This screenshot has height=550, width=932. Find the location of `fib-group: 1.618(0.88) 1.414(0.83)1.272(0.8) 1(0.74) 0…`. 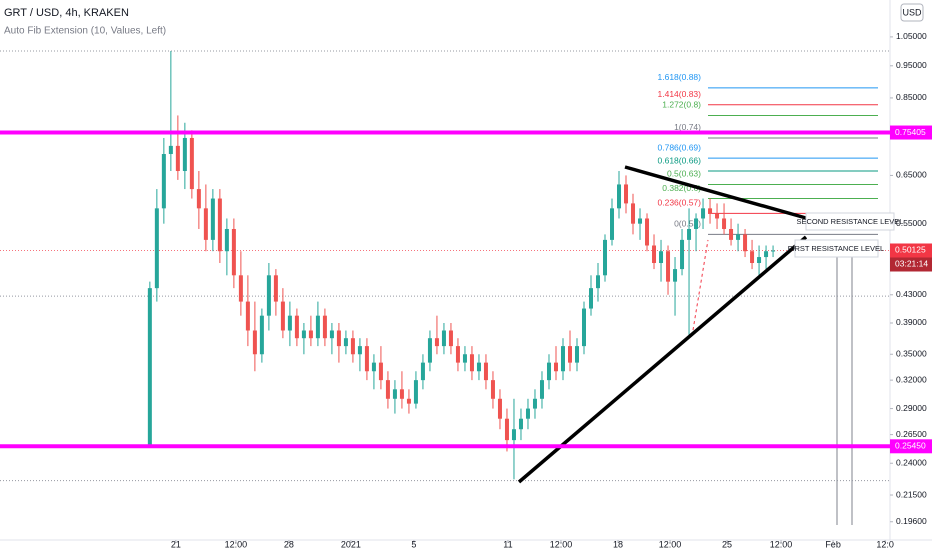

fib-group: 1.618(0.88) 1.414(0.83)1.272(0.8) 1(0.74) 0… is located at coordinates (768, 153).